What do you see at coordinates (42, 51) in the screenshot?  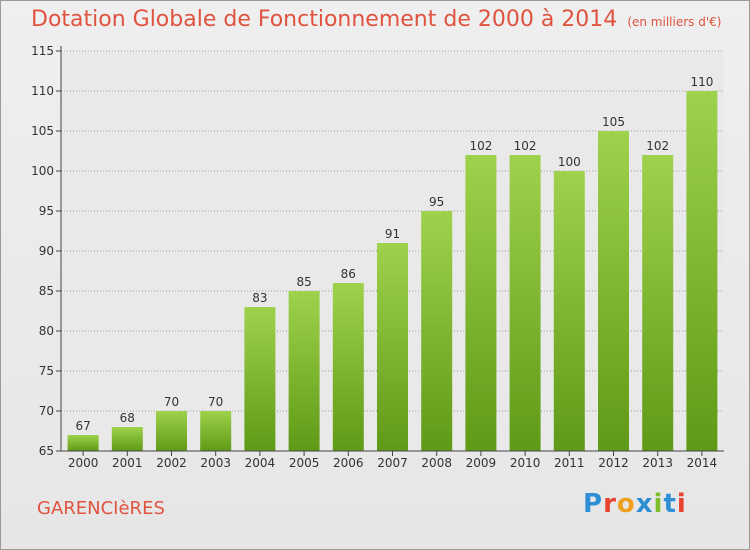 I see `y-tick-label: 115` at bounding box center [42, 51].